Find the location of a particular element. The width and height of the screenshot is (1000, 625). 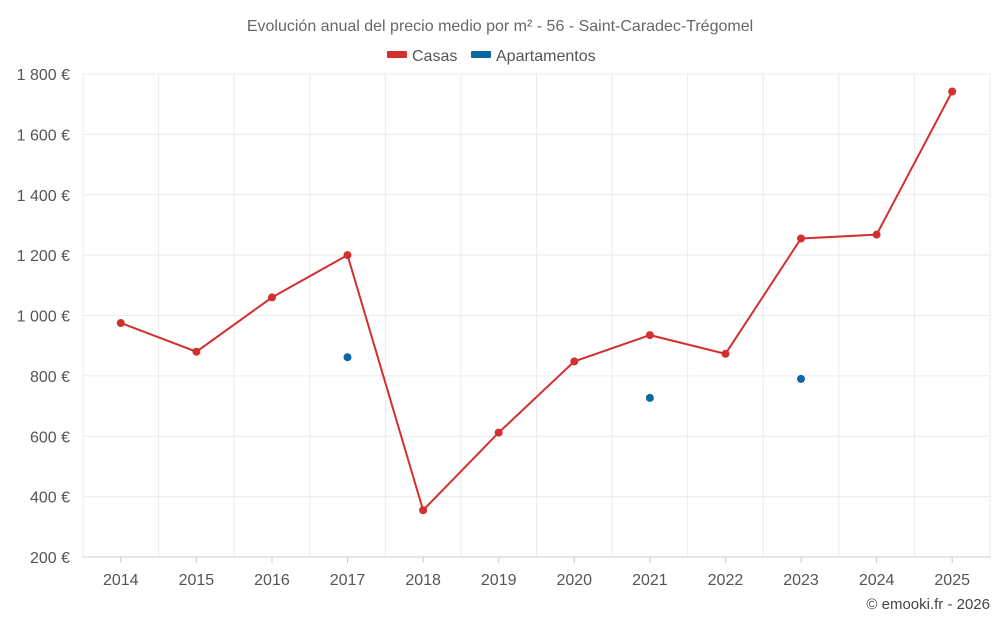

legend-label-apartamentos: Apartamentos is located at coordinates (546, 56).